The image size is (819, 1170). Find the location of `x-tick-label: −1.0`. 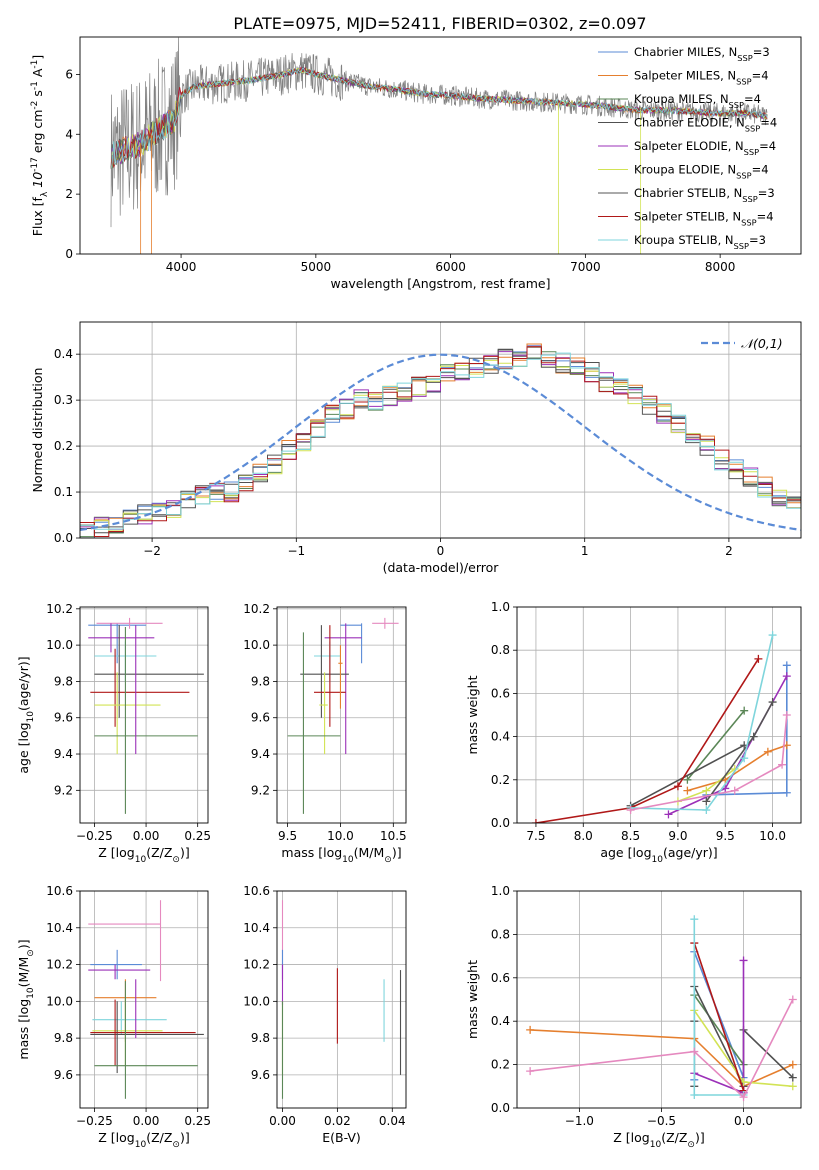

x-tick-label: −1.0 is located at coordinates (579, 1121).